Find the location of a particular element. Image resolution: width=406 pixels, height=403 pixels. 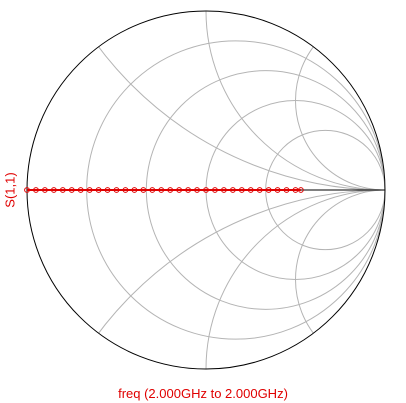

reactance-arc-neg-x2 is located at coordinates (340, 279).